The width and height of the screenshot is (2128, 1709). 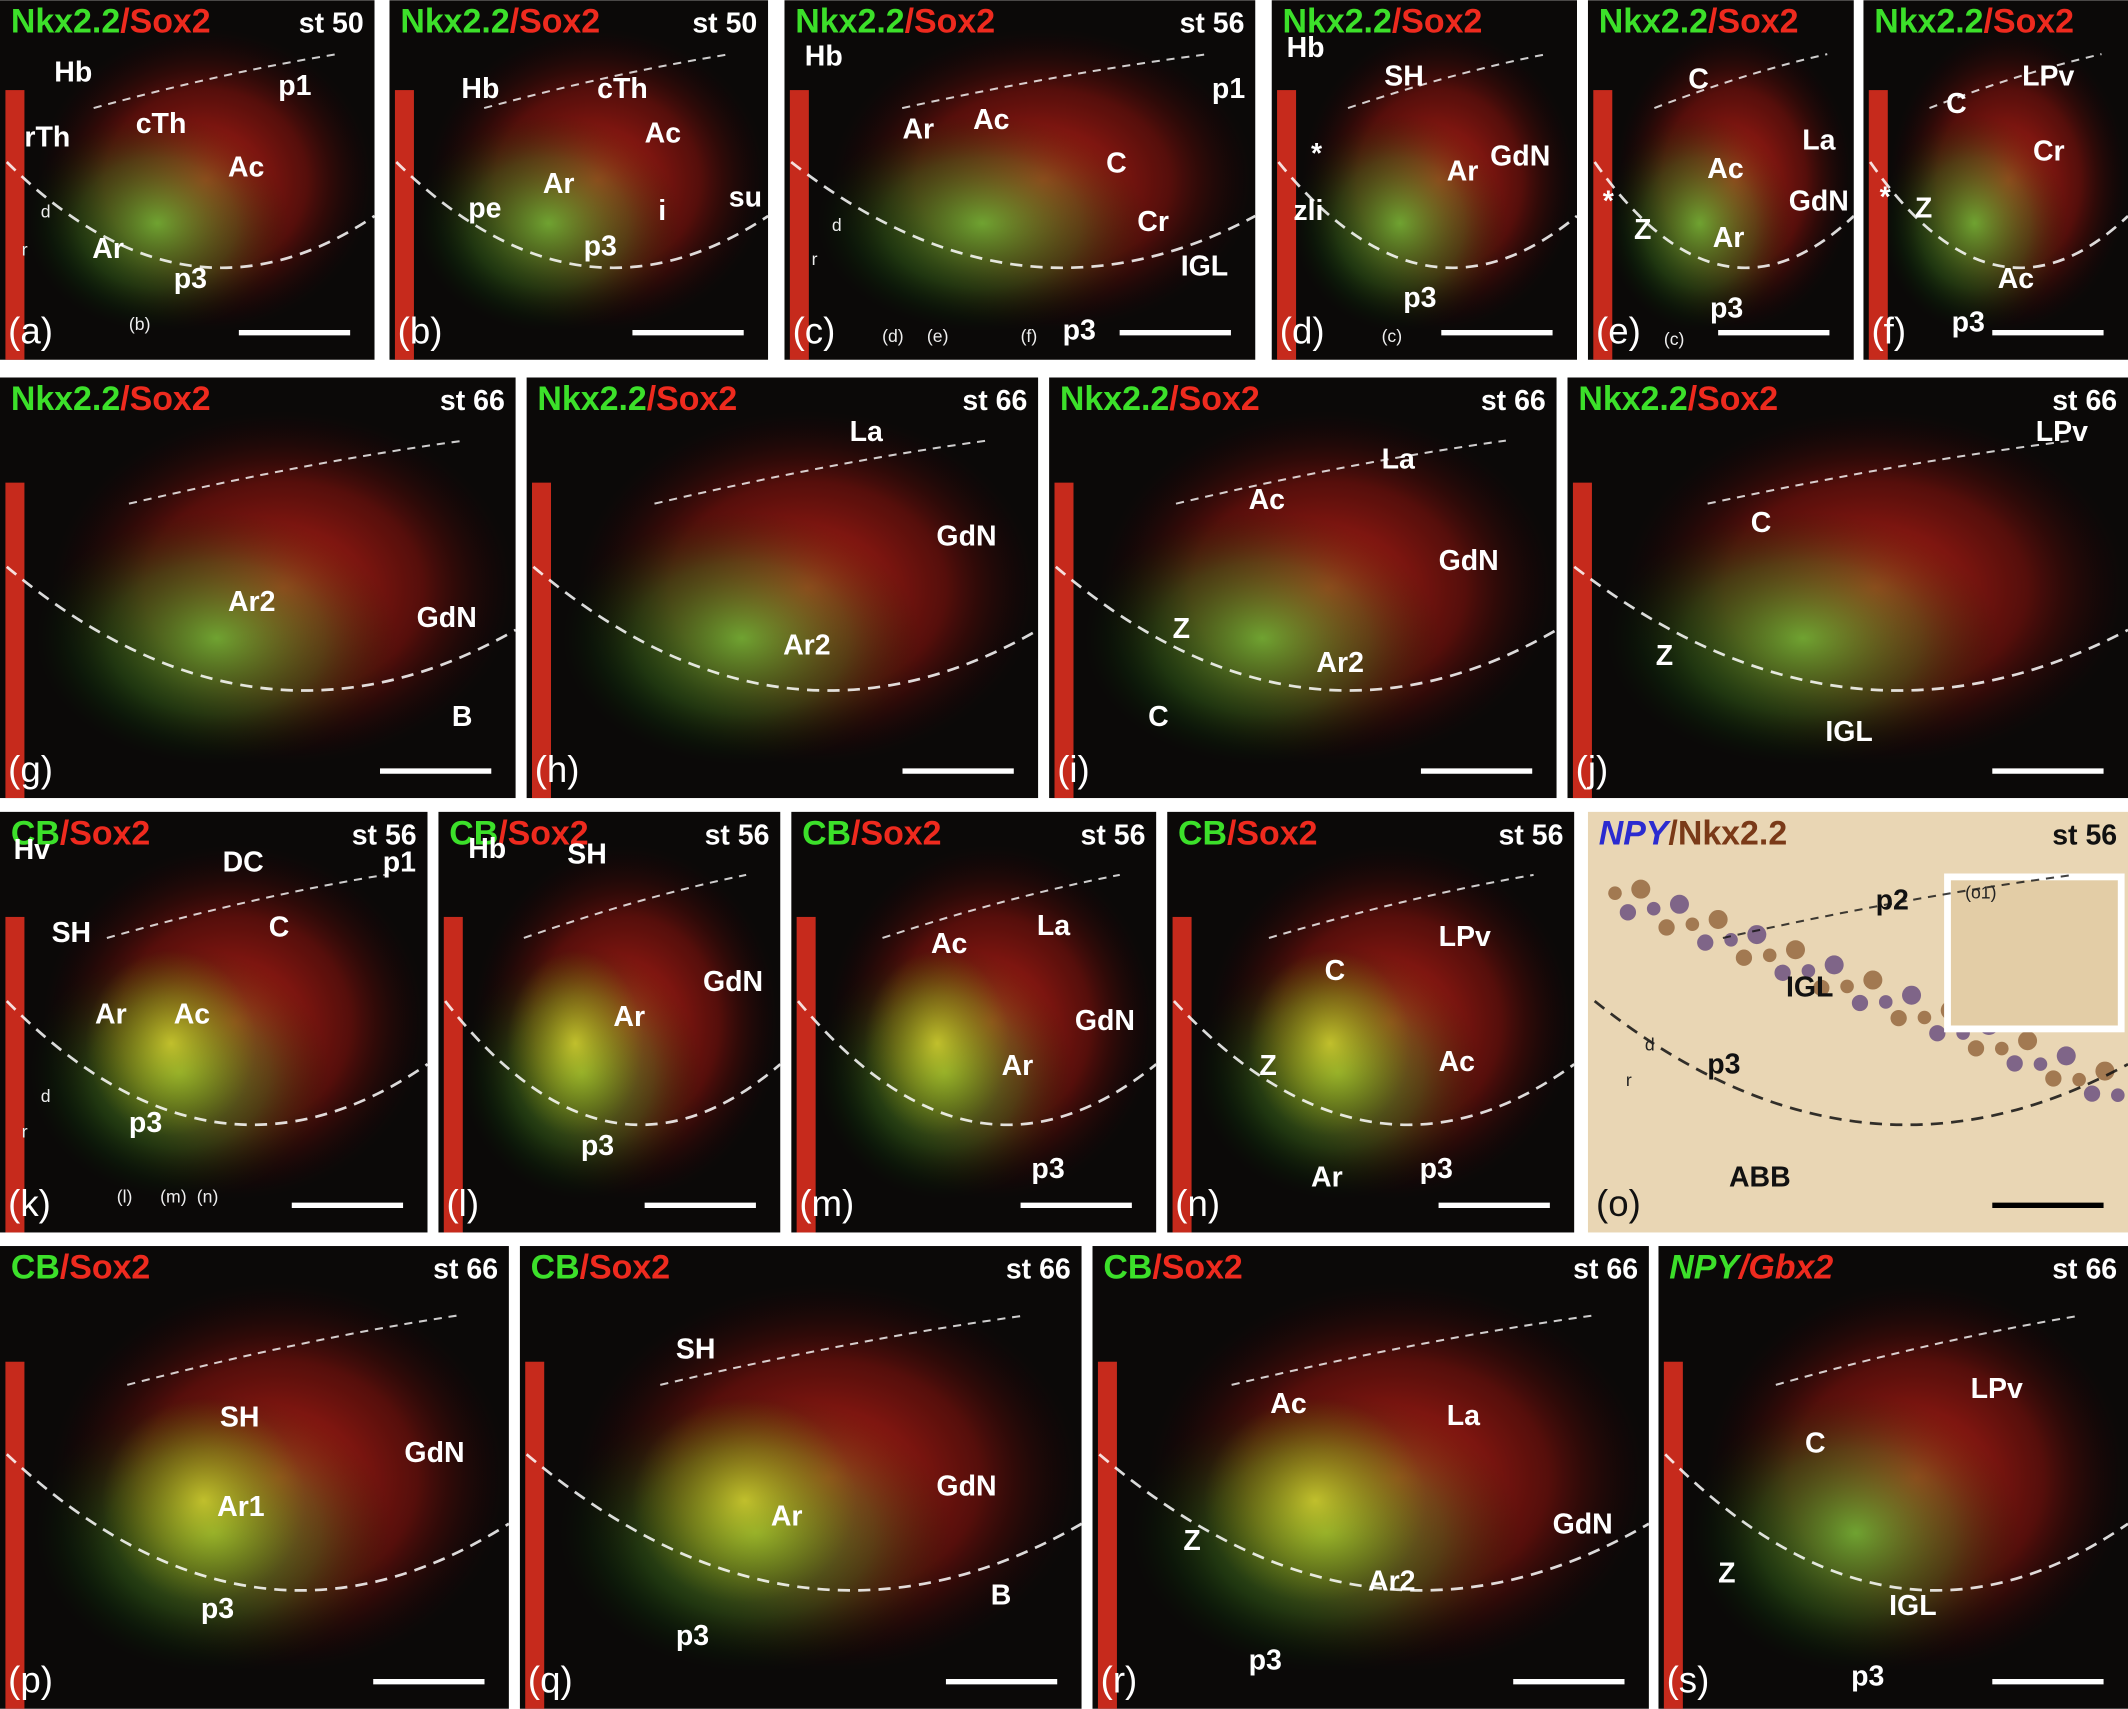 I want to click on region-label: (b), so click(x=140, y=324).